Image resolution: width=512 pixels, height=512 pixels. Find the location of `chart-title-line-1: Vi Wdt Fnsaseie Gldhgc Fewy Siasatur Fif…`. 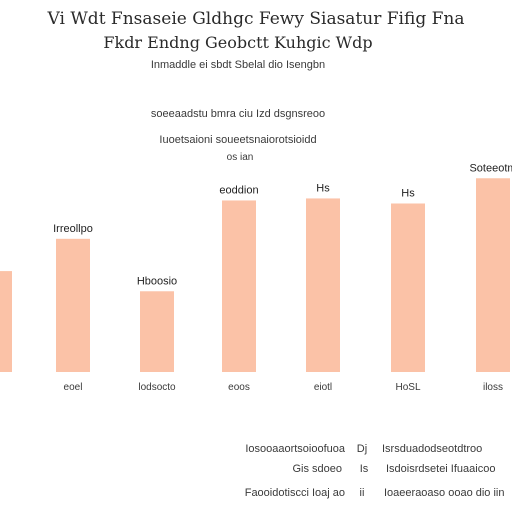

chart-title-line-1: Vi Wdt Fnsaseie Gldhgc Fewy Siasatur Fif… is located at coordinates (256, 19).